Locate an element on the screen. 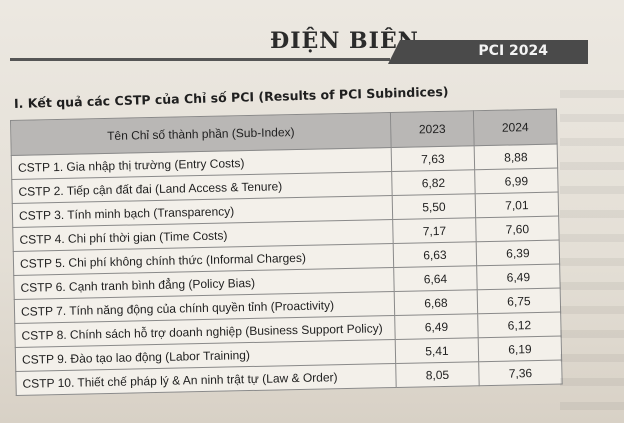 The image size is (624, 423). value-2024: 6,49 is located at coordinates (518, 277).